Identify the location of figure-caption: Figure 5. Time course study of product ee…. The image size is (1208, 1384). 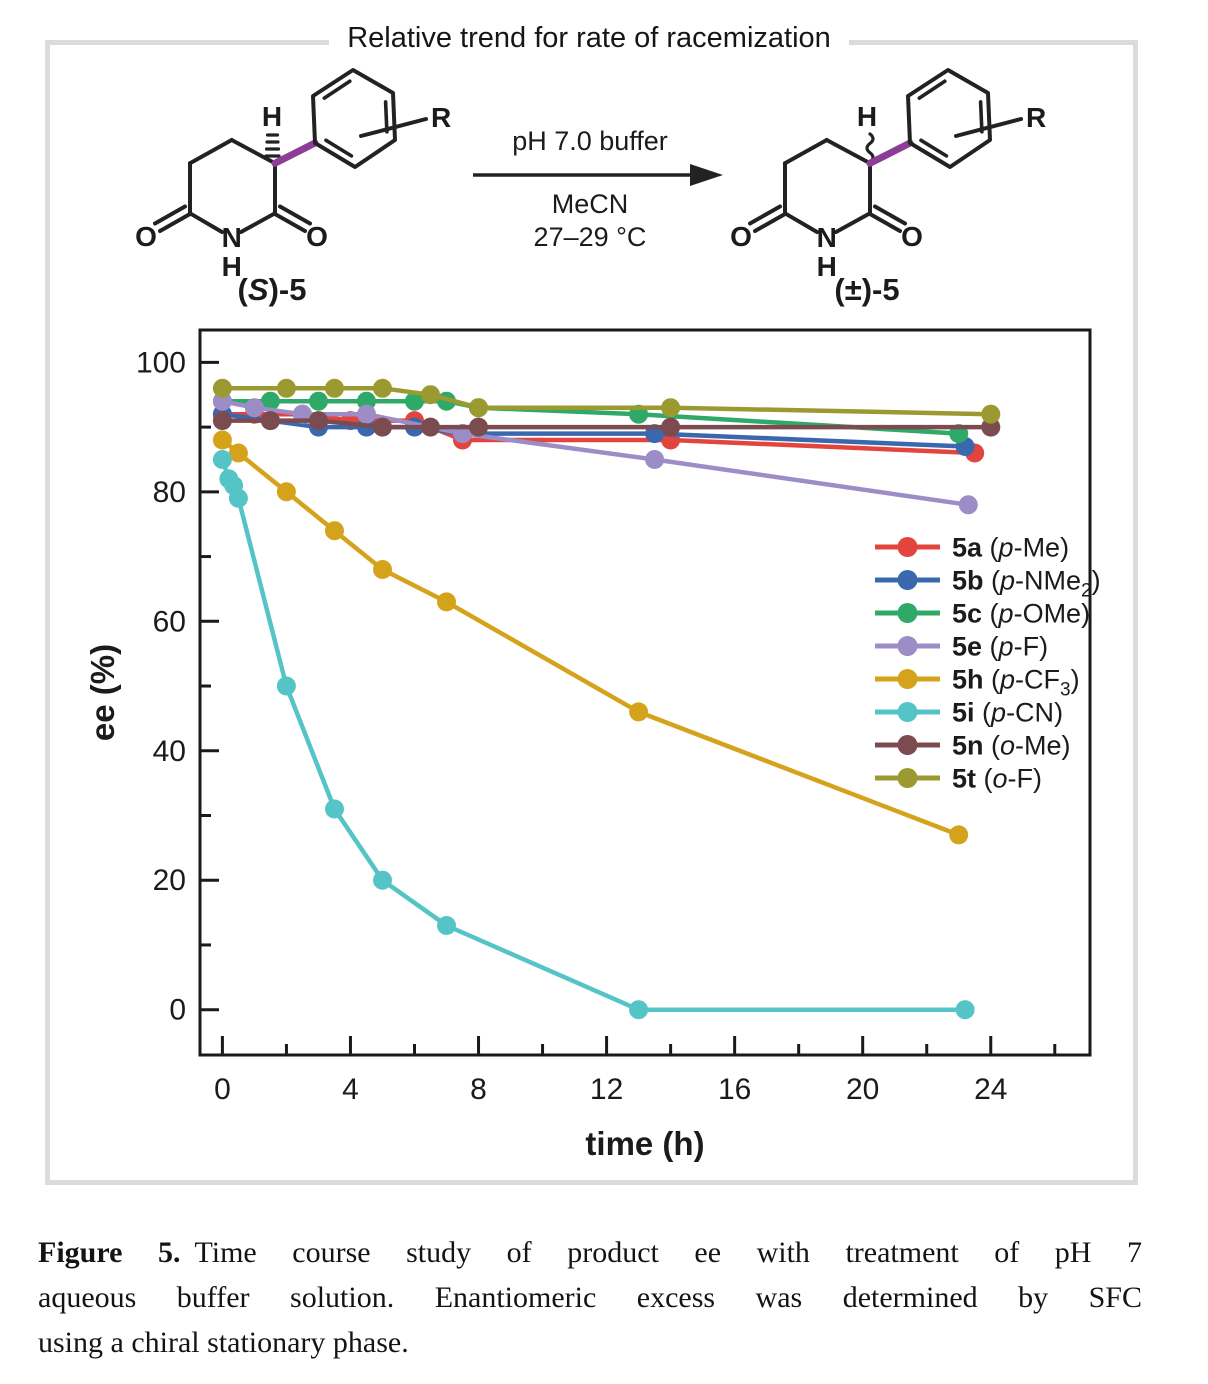
(590, 1297).